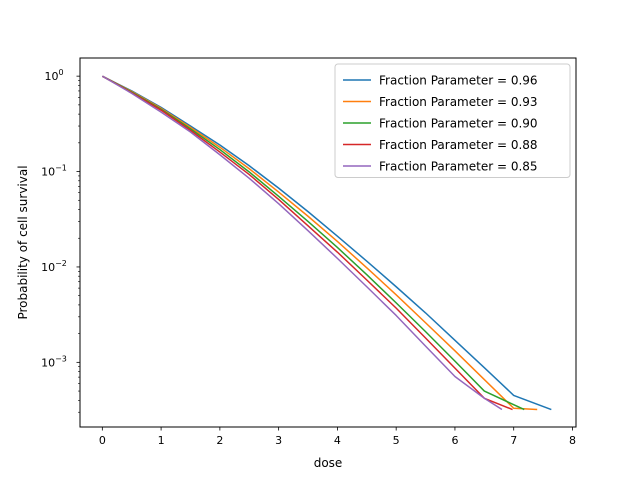 The image size is (640, 480). Describe the element at coordinates (458, 81) in the screenshot. I see `legend-entry-label: Fraction Parameter = 0.96` at that location.